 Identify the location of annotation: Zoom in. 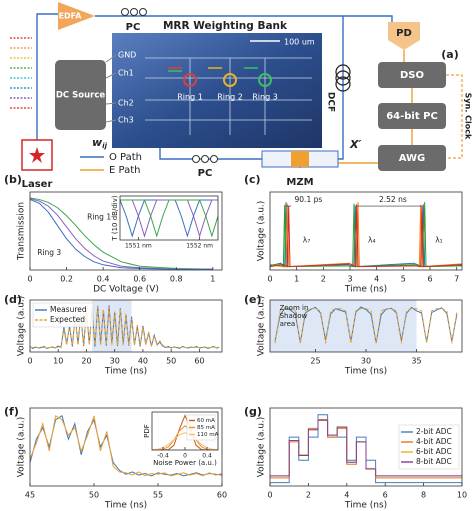
(294, 308).